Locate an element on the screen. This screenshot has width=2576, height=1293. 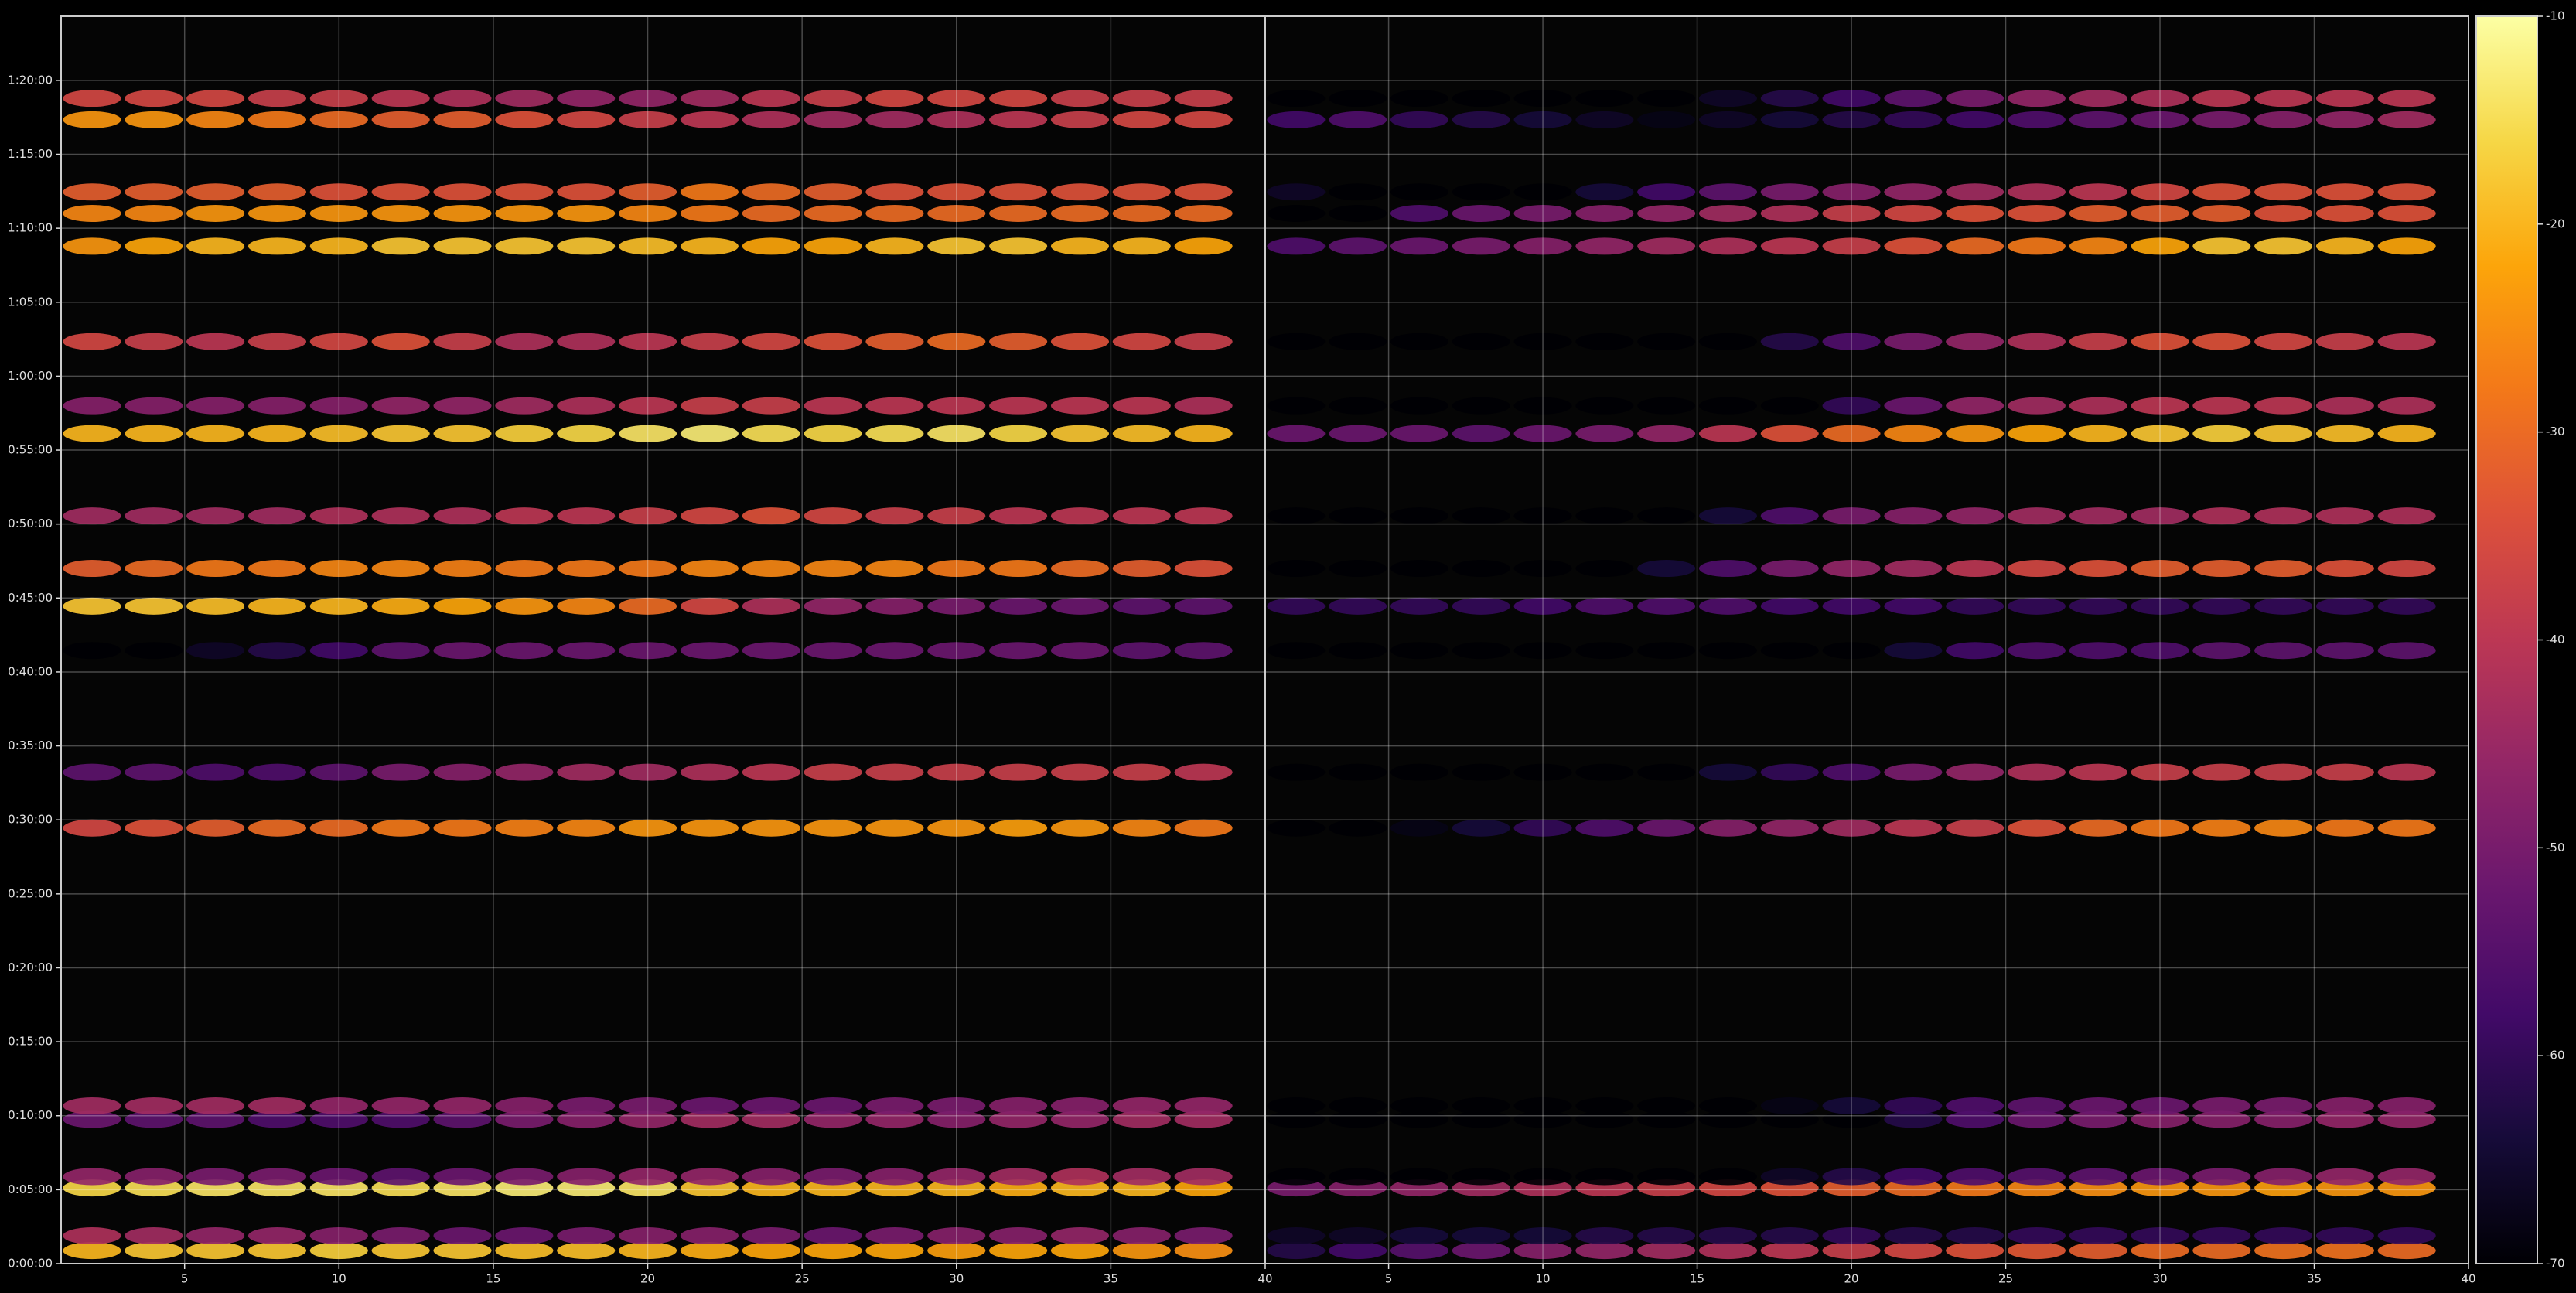
colorbar-tick-label: -10 is located at coordinates (2555, 16).